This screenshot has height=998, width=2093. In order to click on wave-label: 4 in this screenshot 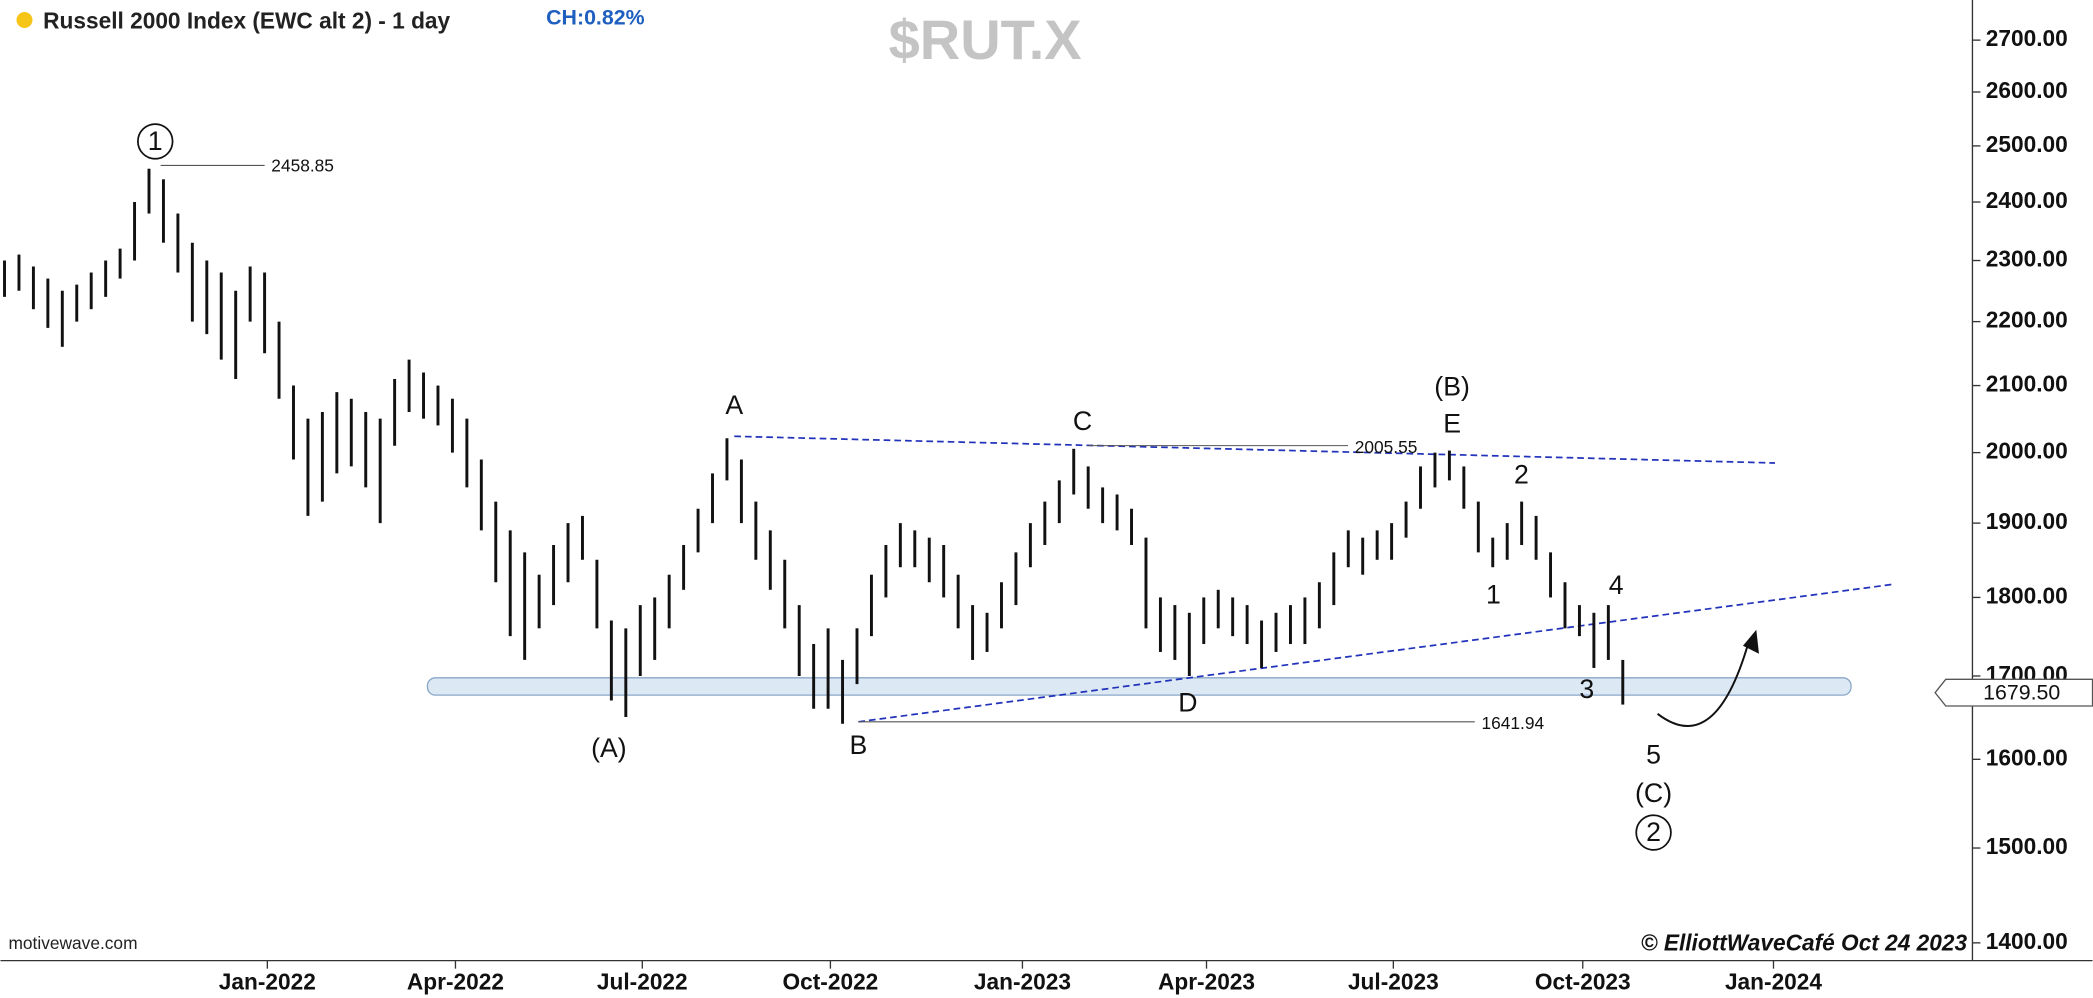, I will do `click(1616, 585)`.